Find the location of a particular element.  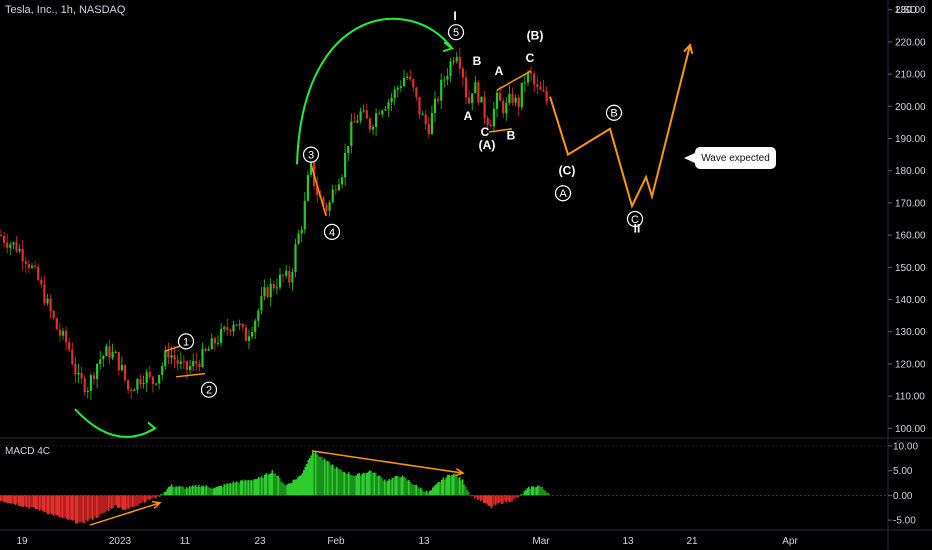

time-tick-label: 23 is located at coordinates (260, 541).